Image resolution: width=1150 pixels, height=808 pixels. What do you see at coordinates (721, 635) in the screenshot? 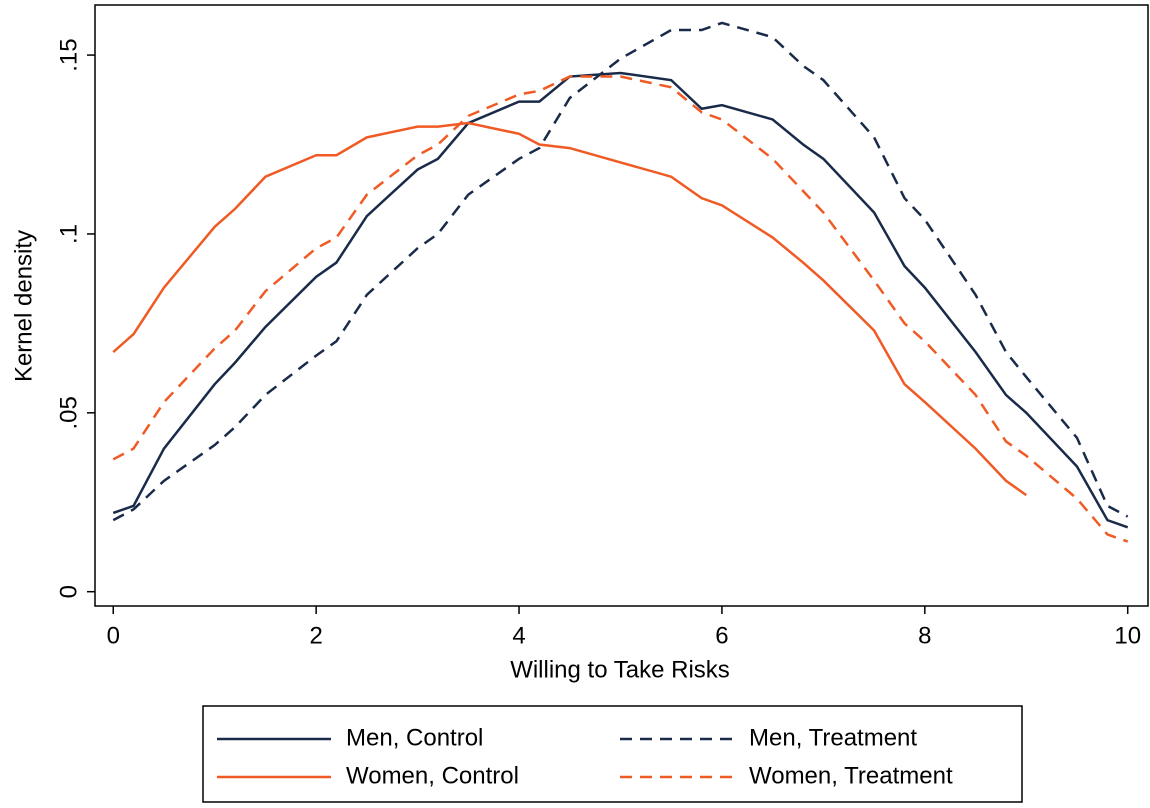
I see `x-tick-label: 6` at bounding box center [721, 635].